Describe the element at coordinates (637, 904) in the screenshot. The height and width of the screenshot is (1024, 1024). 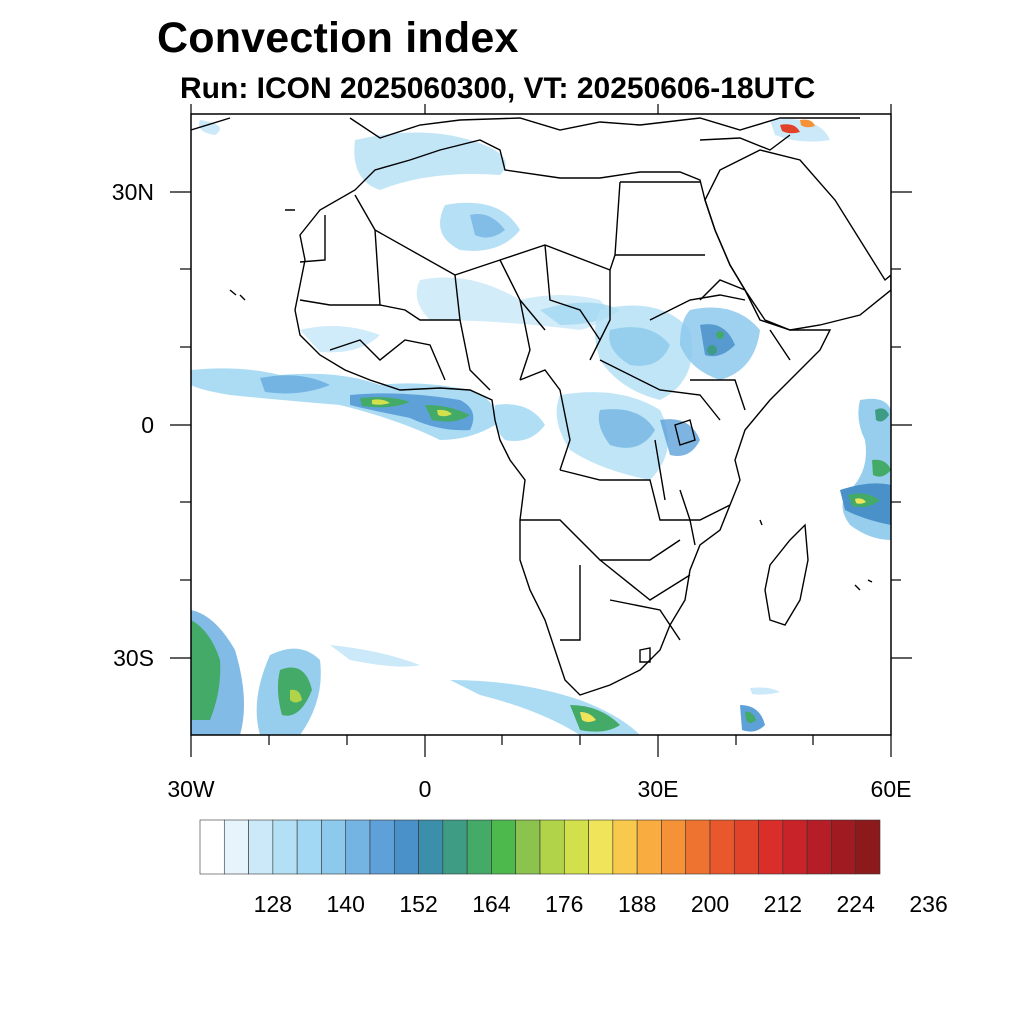
I see `colorbar-tick-label: 188` at that location.